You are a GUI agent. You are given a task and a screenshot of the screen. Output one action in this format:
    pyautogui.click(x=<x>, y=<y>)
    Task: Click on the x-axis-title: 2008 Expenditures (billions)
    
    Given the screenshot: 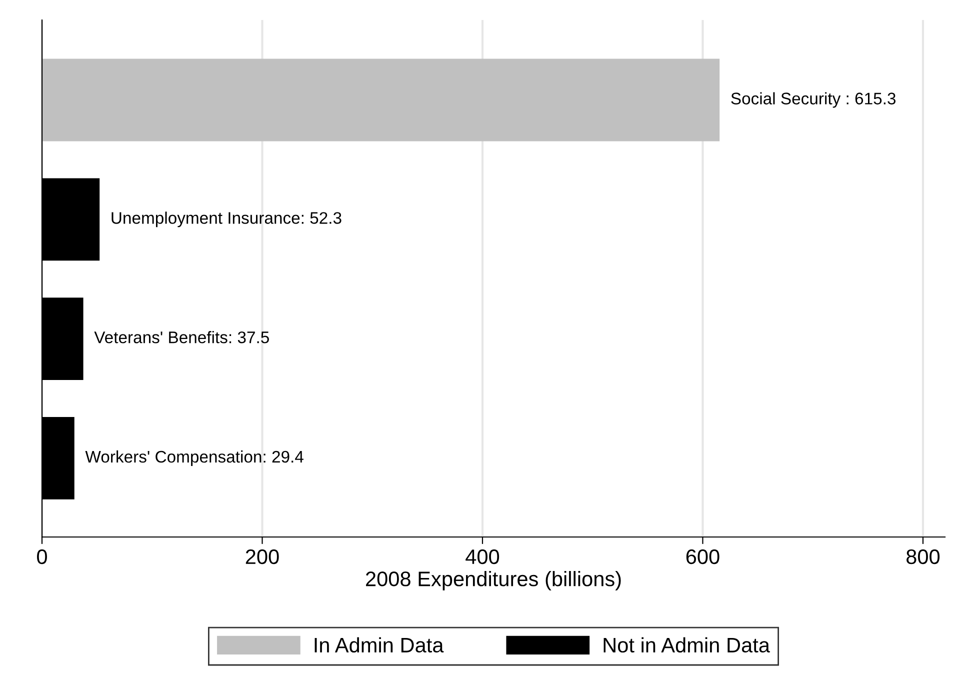 What is the action you would take?
    pyautogui.click(x=493, y=580)
    